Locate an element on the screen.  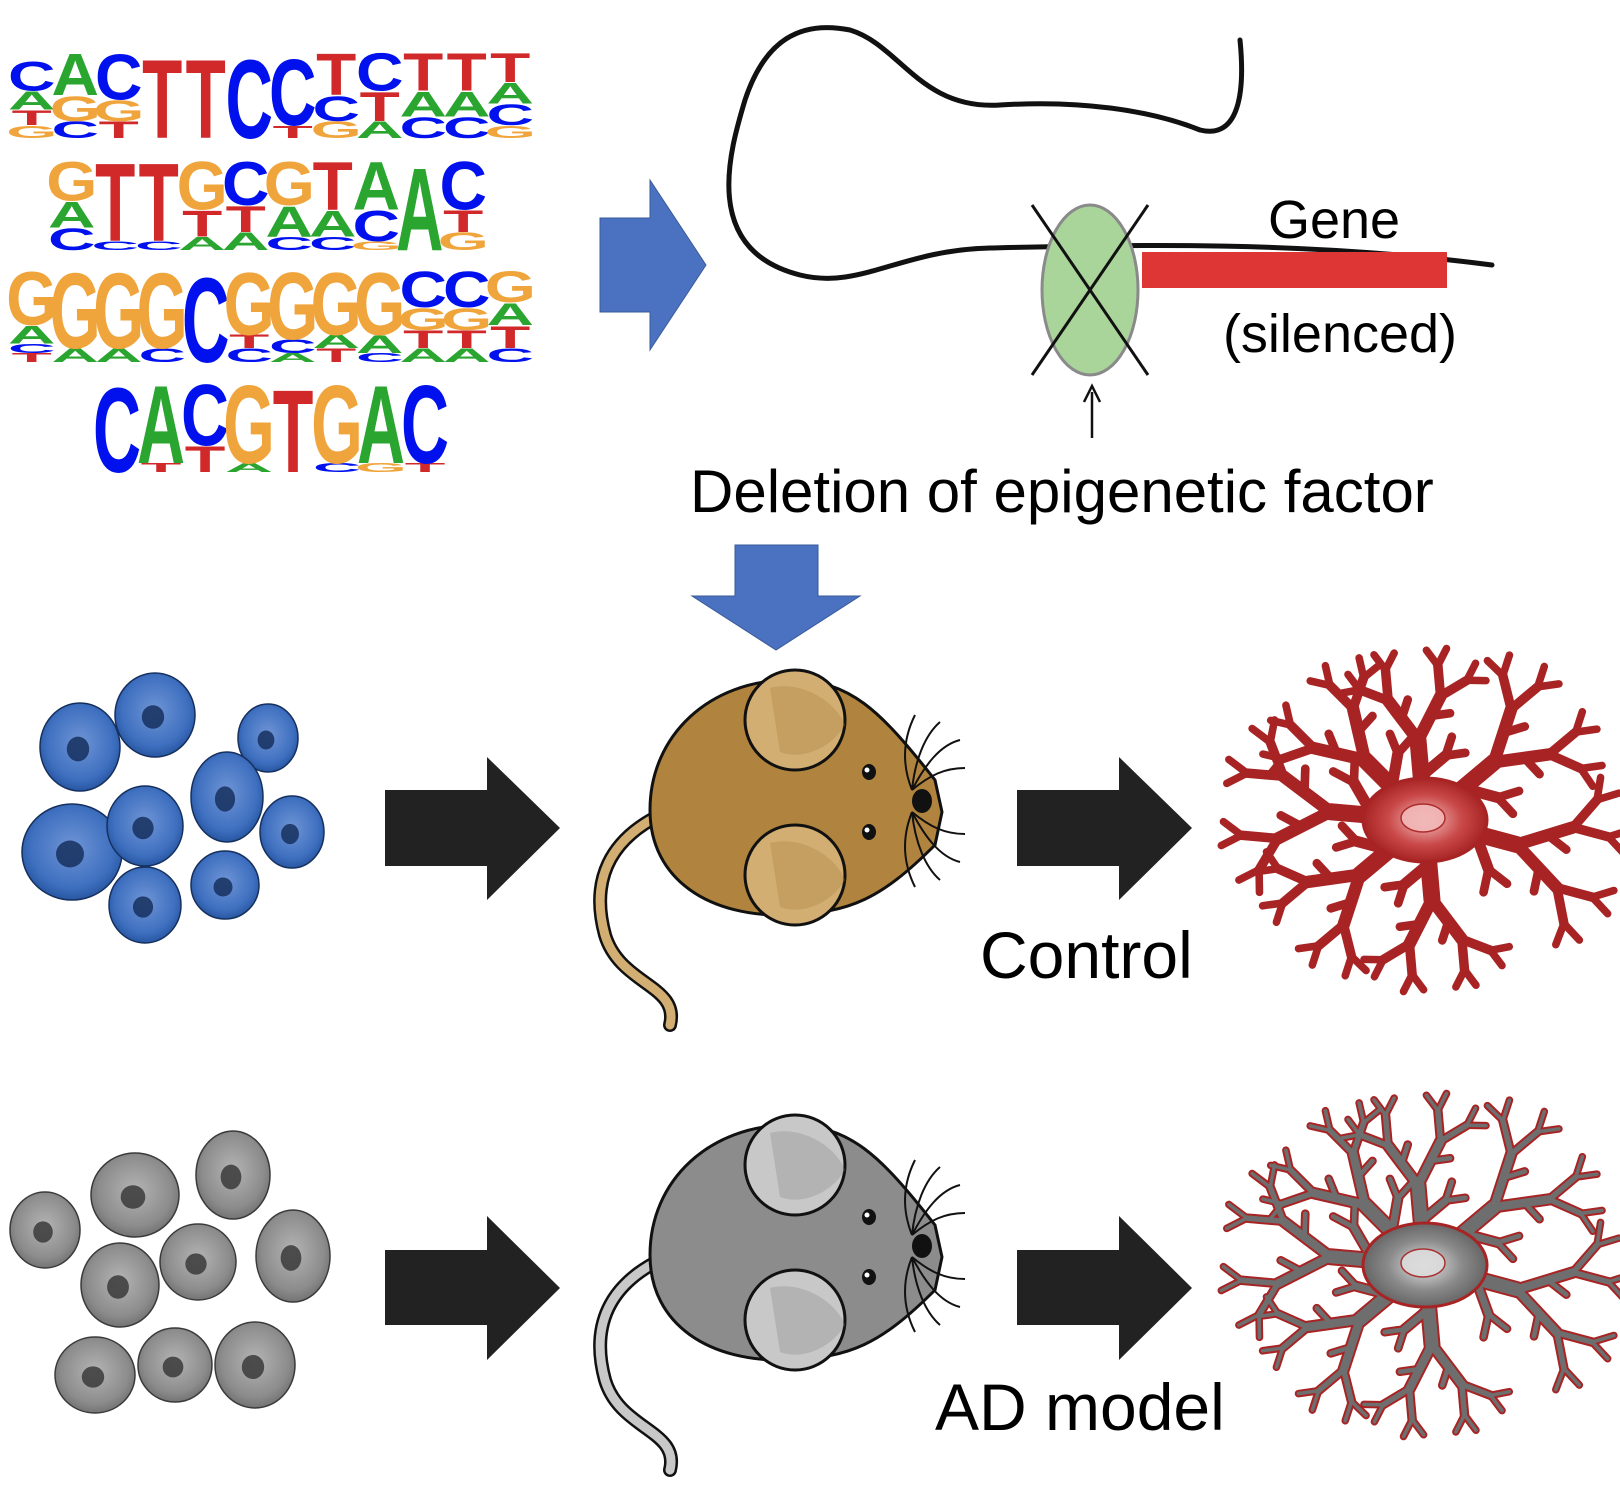
control-label: Control is located at coordinates (1086, 955).